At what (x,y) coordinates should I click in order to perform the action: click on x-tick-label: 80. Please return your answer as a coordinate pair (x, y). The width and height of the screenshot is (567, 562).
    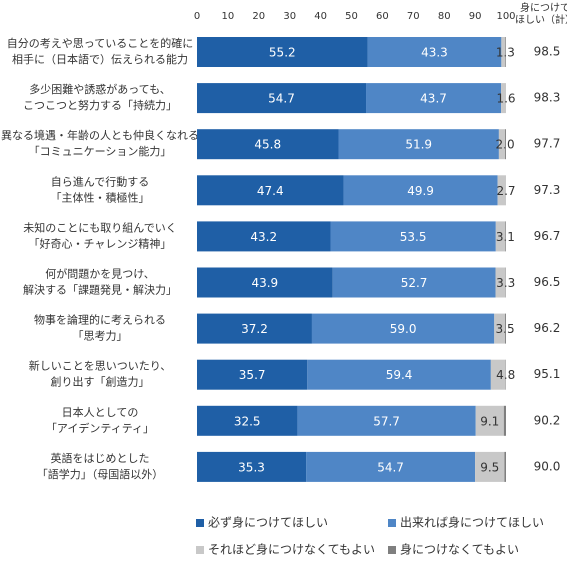
    Looking at the image, I should click on (444, 16).